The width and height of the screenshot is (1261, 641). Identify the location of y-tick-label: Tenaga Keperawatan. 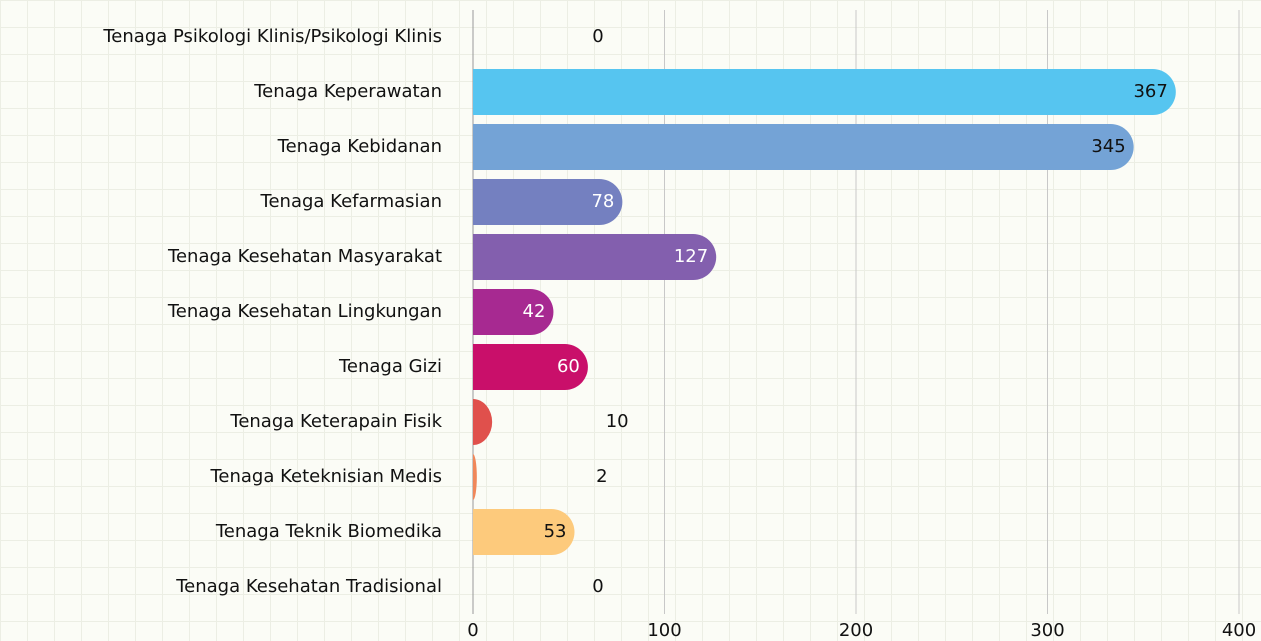
(347, 91).